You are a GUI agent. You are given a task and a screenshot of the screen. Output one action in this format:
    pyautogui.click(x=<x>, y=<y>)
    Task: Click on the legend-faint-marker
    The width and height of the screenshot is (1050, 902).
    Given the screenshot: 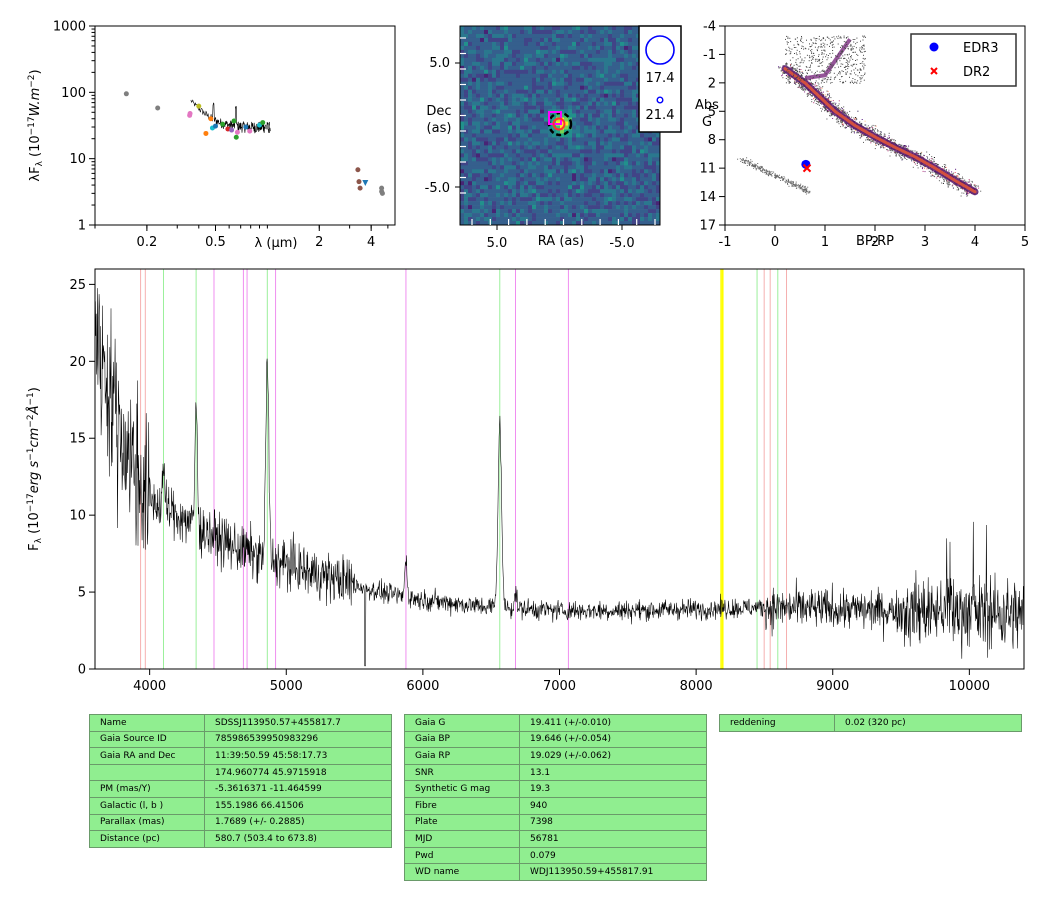 What is the action you would take?
    pyautogui.click(x=660, y=100)
    